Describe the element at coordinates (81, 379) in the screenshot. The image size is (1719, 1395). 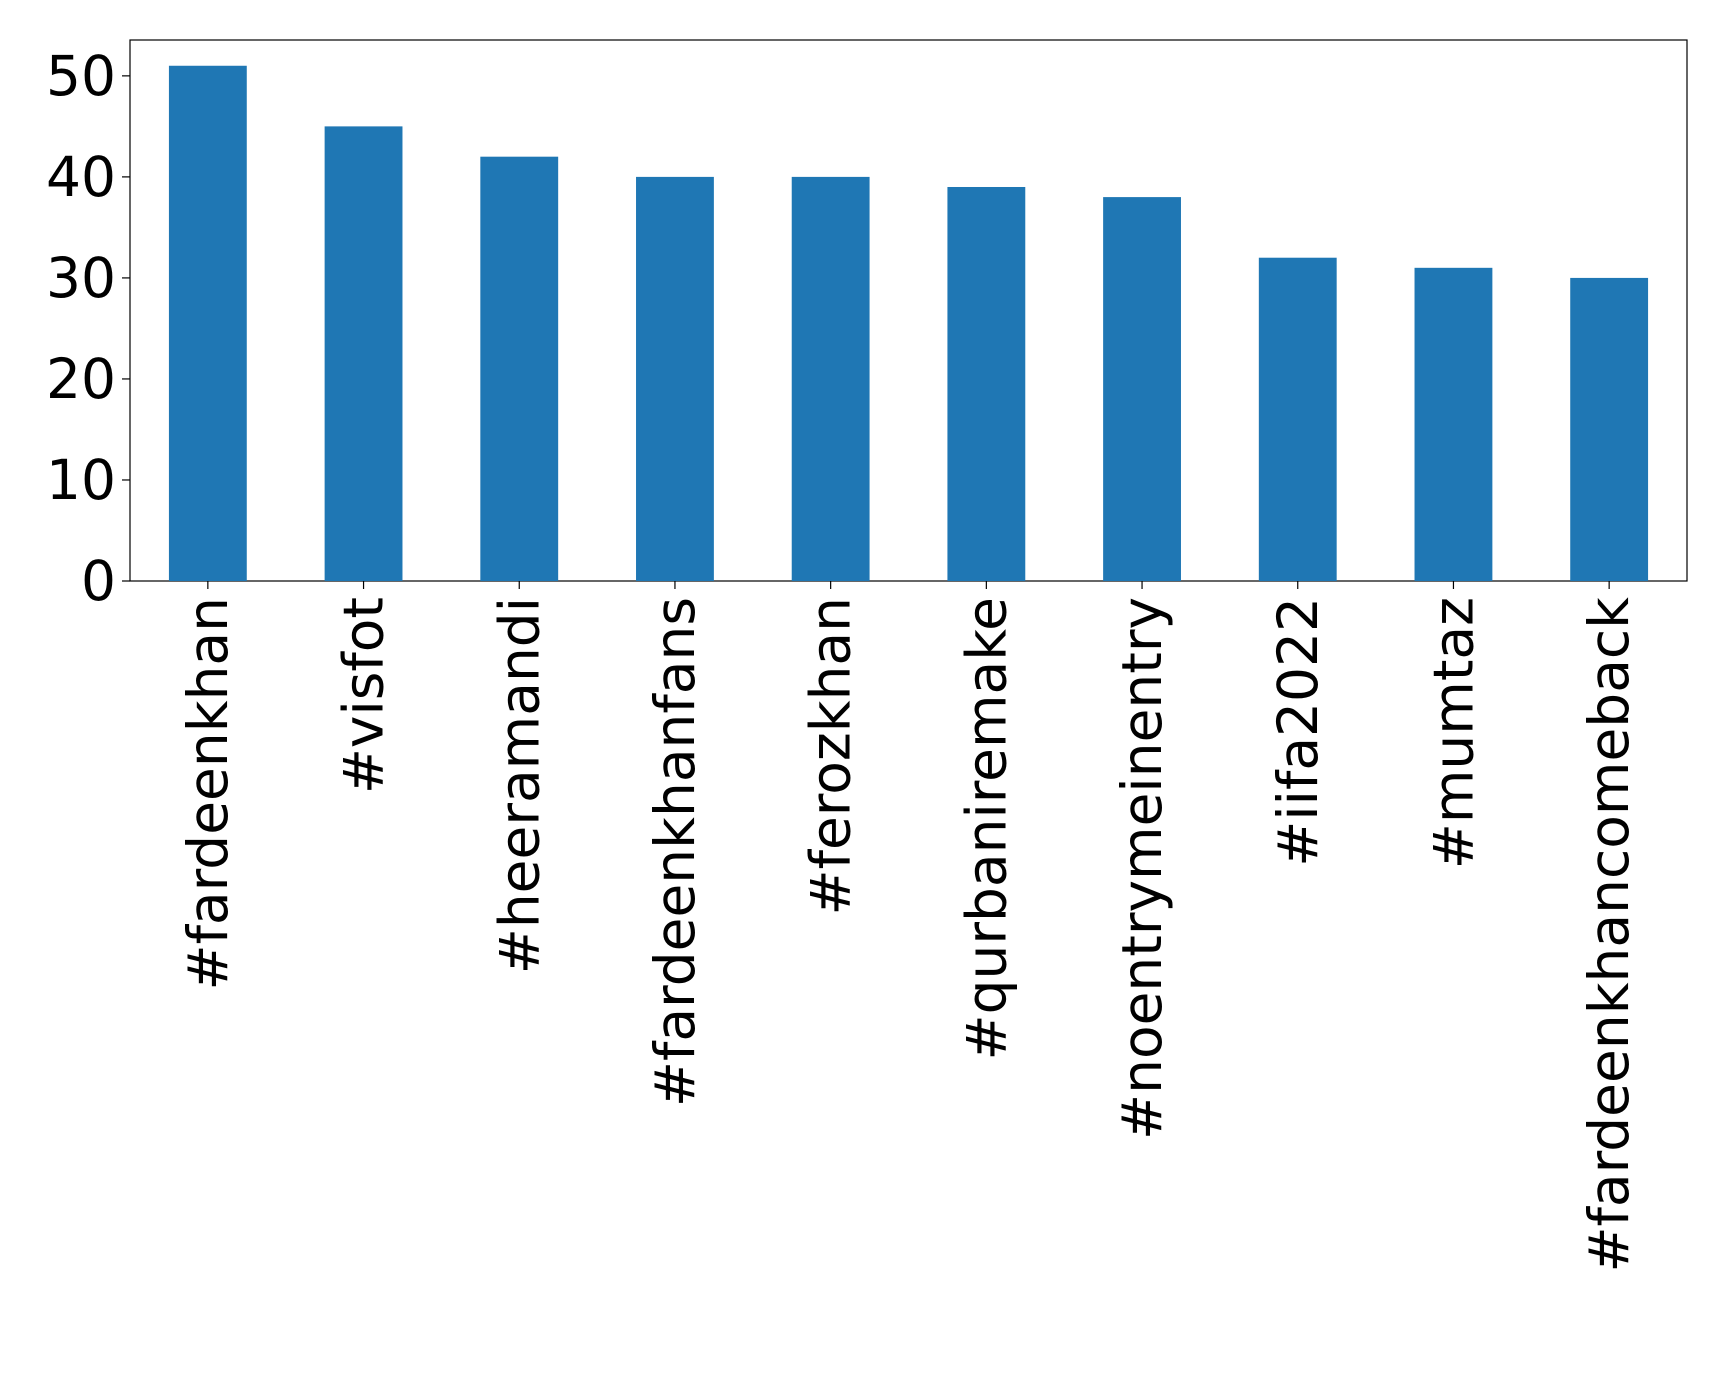
I see `y-tick-label: 20` at that location.